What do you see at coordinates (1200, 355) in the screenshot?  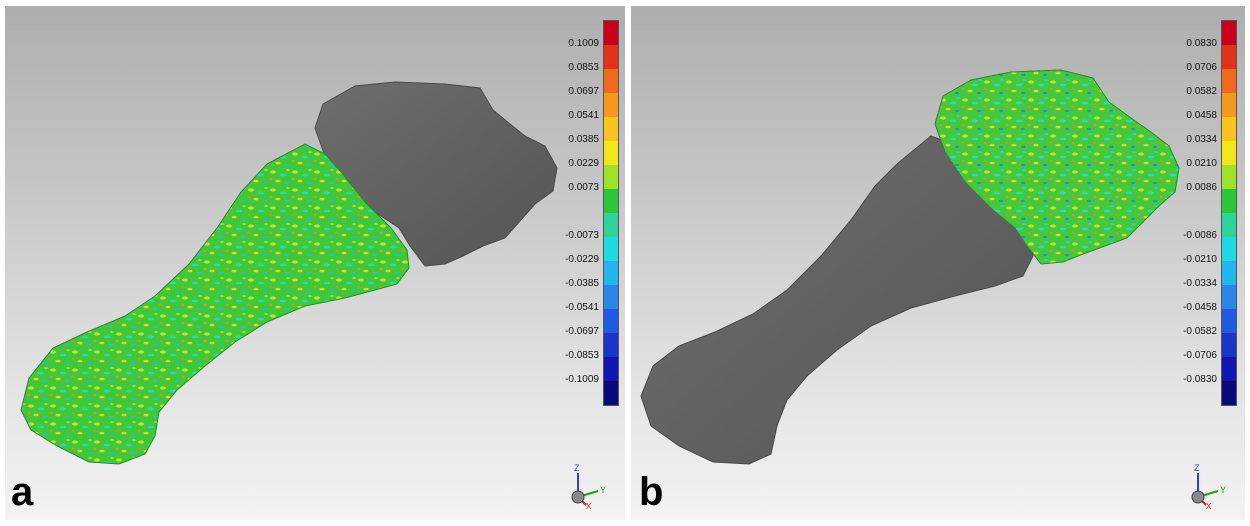 I see `colorbar-tick-label: -0.0706` at bounding box center [1200, 355].